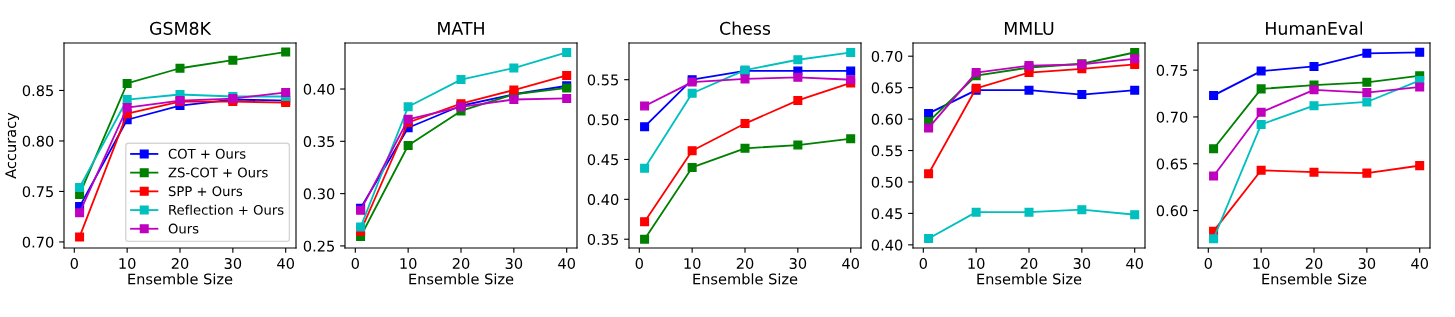  Describe the element at coordinates (207, 153) in the screenshot. I see `legend-label: COT + Ours` at that location.